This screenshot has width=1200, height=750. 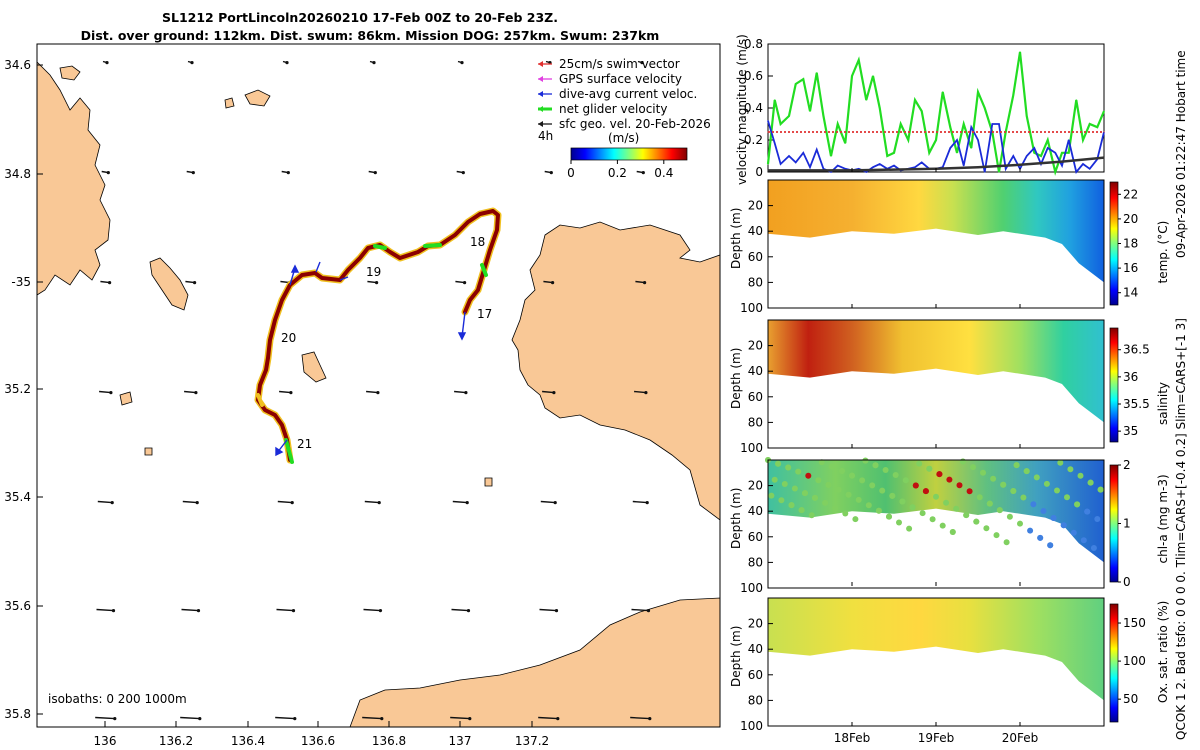 I want to click on colorbar-tick-label: 50, so click(x=1130, y=699).